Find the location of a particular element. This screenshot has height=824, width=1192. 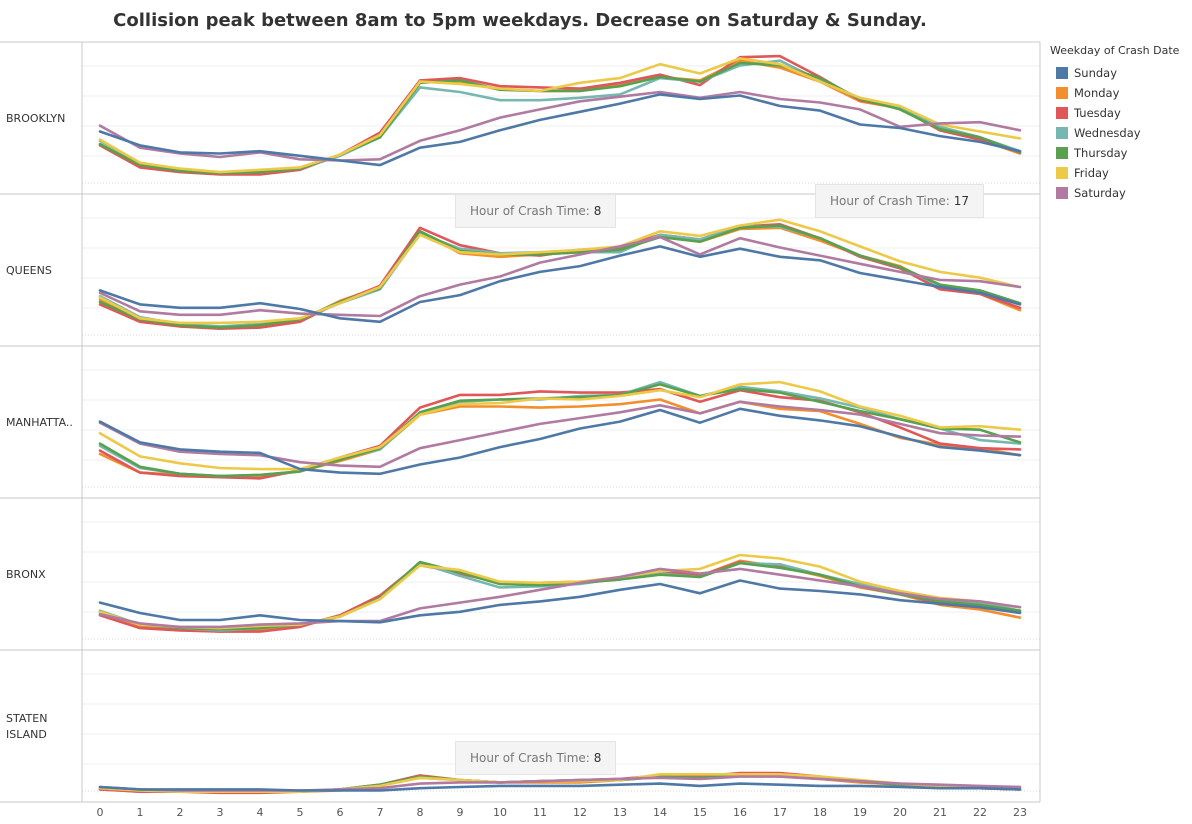

x-tick-label: 19 is located at coordinates (860, 812).